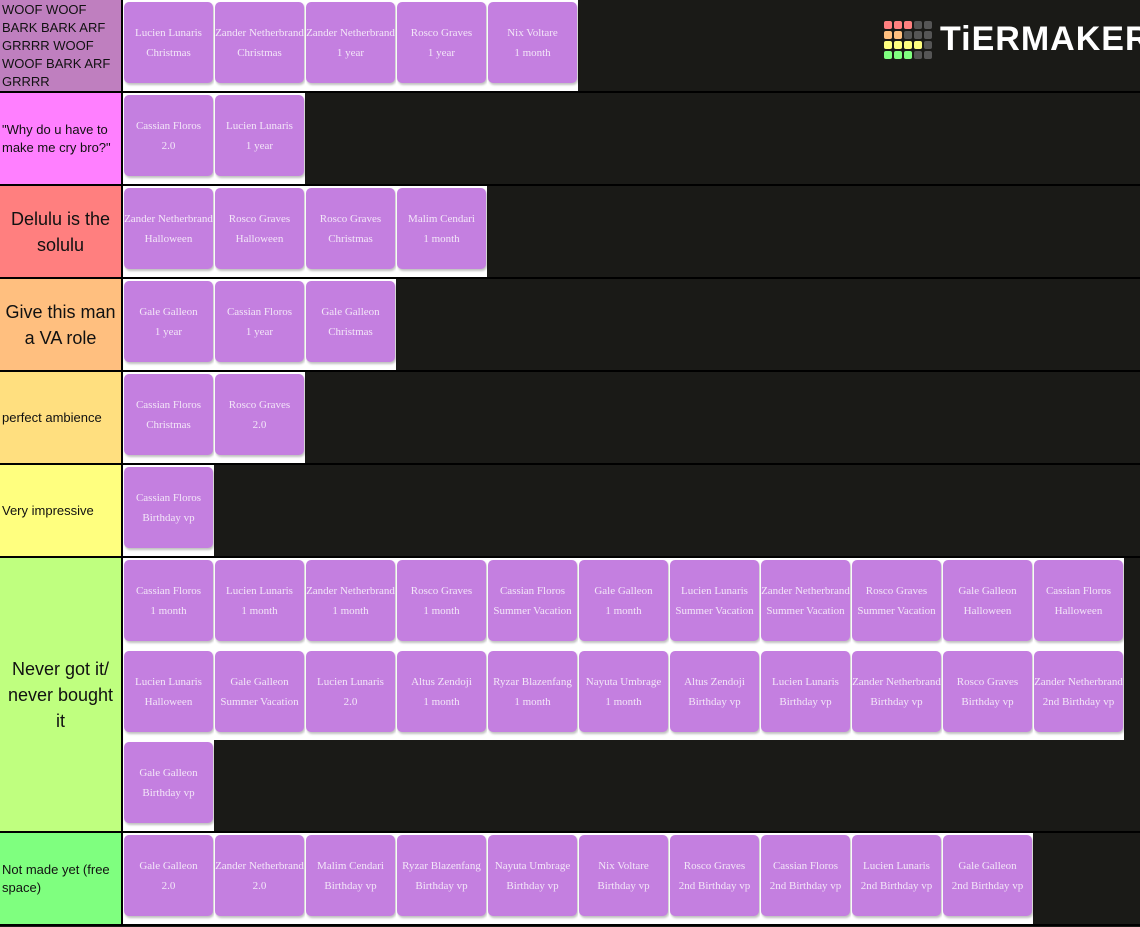 This screenshot has width=1140, height=927. Describe the element at coordinates (1078, 694) in the screenshot. I see `item-cell: Zander Netherbrand 2nd Birthday vp` at that location.